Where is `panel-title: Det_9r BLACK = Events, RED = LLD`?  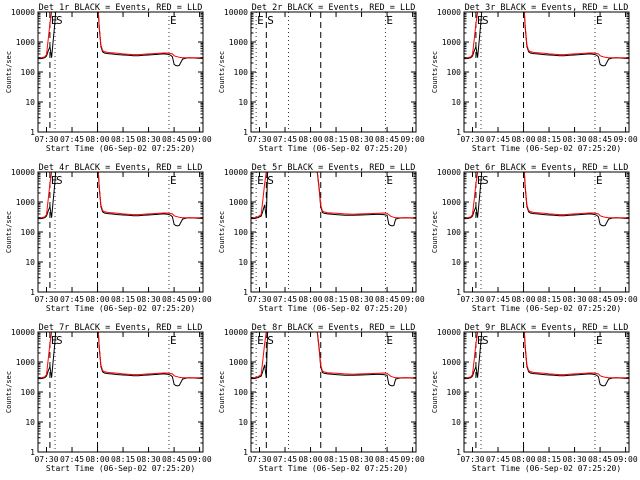
panel-title: Det_9r BLACK = Events, RED = LLD is located at coordinates (547, 328).